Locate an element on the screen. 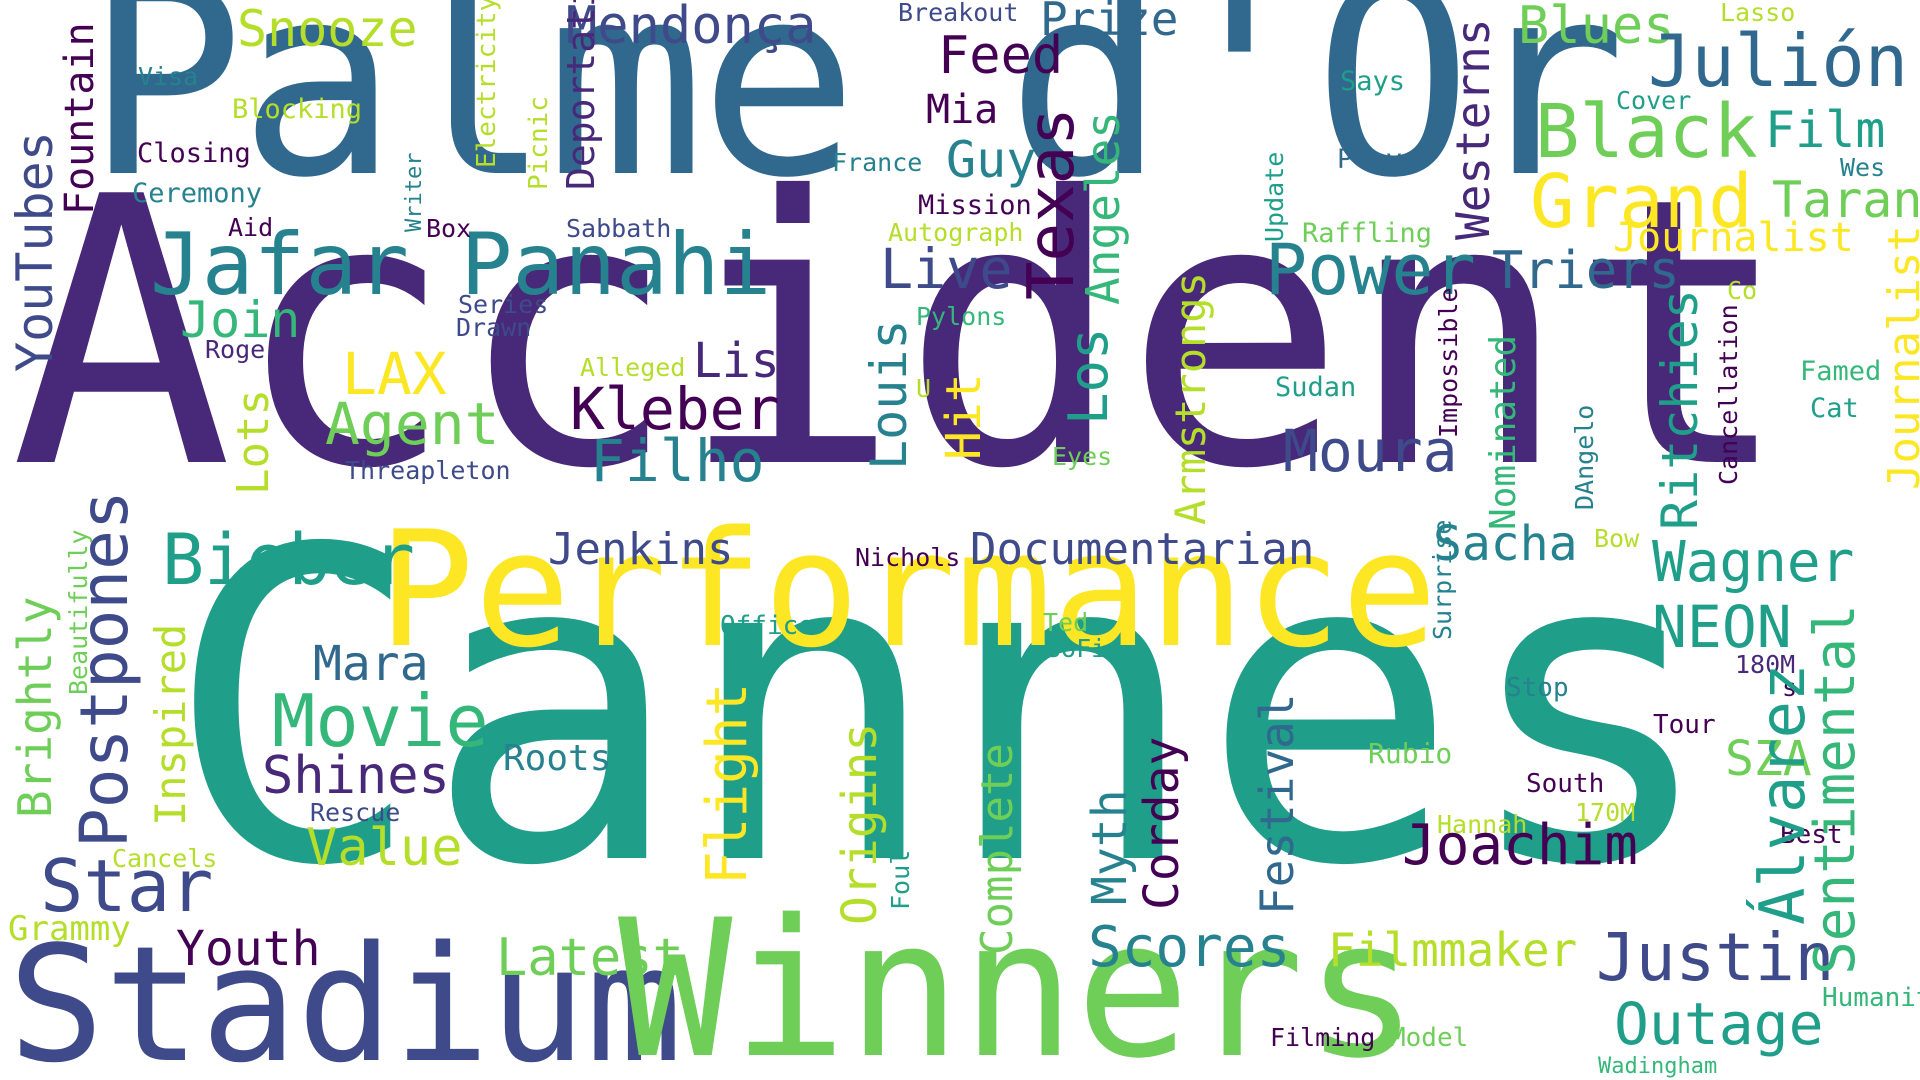 The image size is (1920, 1080). word-hit: Hit is located at coordinates (964, 416).